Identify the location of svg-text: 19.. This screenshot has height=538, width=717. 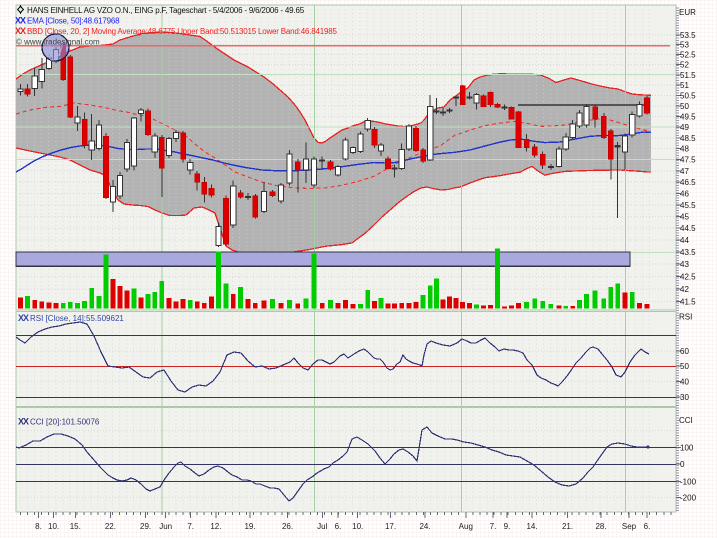
(249, 526).